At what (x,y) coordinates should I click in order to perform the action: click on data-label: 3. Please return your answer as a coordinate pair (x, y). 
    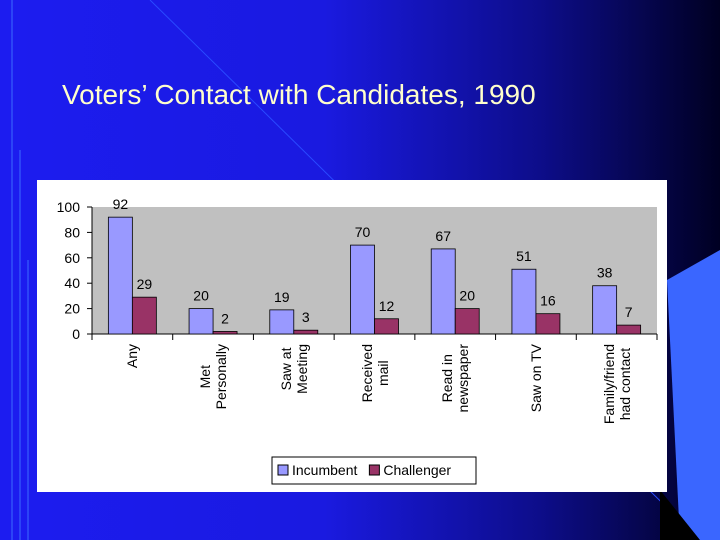
    Looking at the image, I should click on (306, 317).